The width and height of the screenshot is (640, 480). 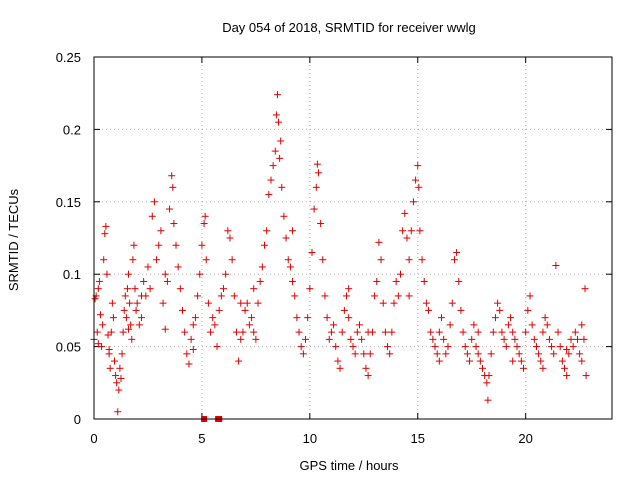 What do you see at coordinates (201, 438) in the screenshot?
I see `x-tick-label: 5` at bounding box center [201, 438].